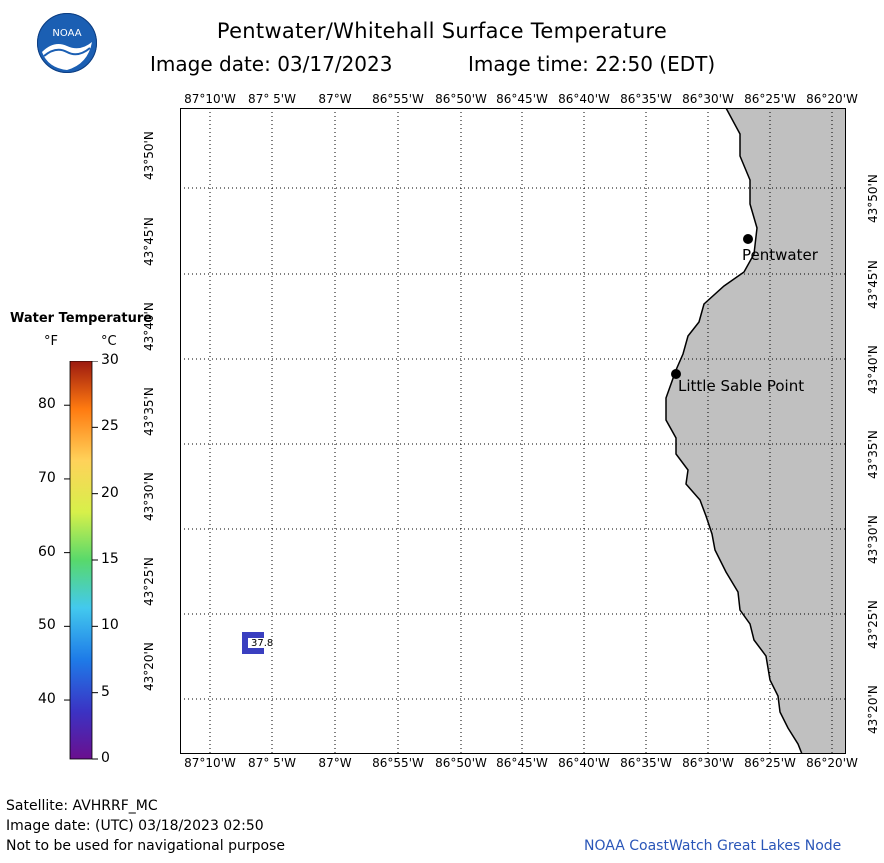  I want to click on fahrenheit-tick-label: 70, so click(47, 477).